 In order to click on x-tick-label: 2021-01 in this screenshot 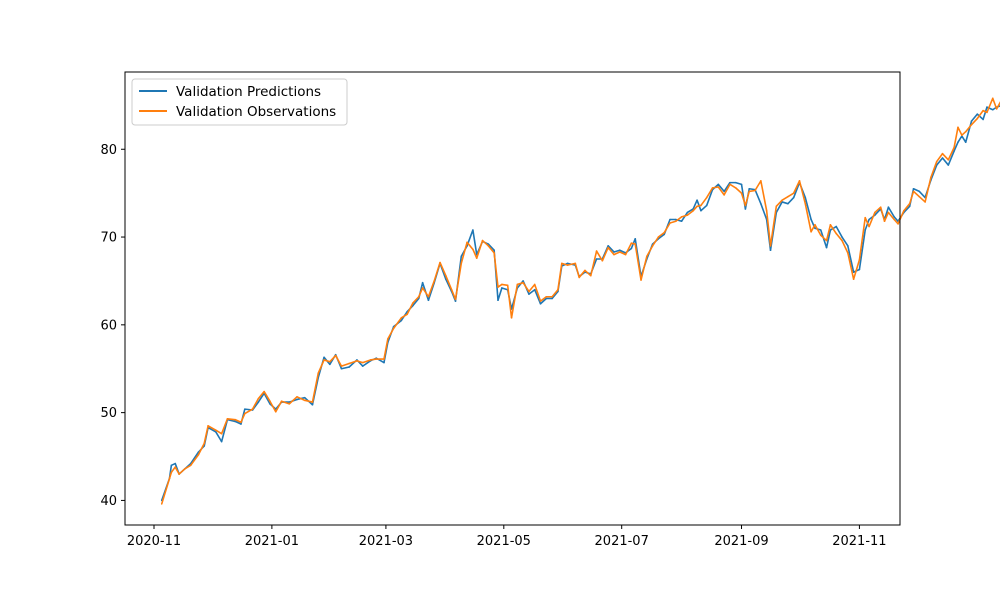, I will do `click(272, 541)`.